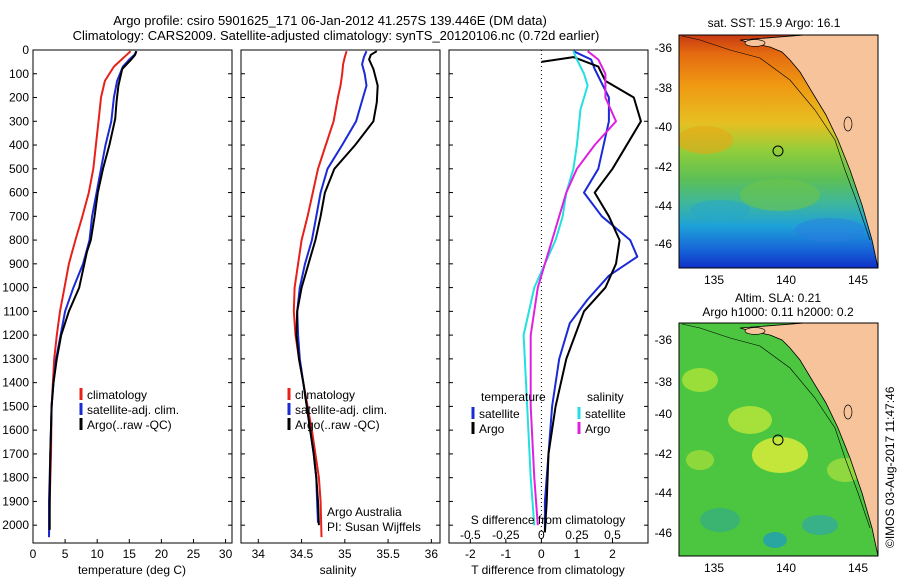 This screenshot has width=900, height=580. I want to click on pi-text: PI: Susan Wijffels, so click(374, 527).